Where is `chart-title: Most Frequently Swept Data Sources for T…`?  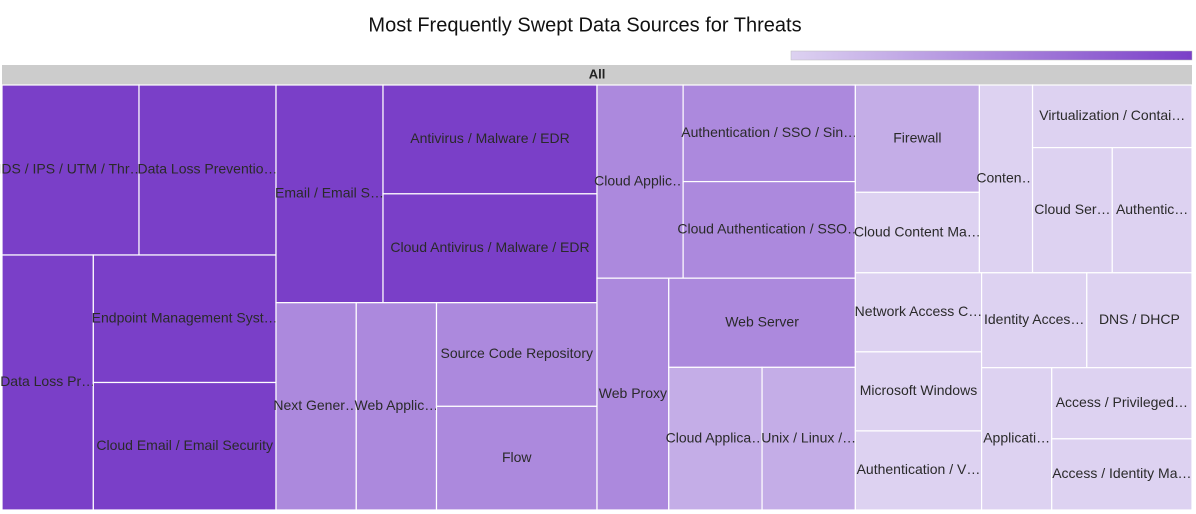
chart-title: Most Frequently Swept Data Sources for T… is located at coordinates (584, 25).